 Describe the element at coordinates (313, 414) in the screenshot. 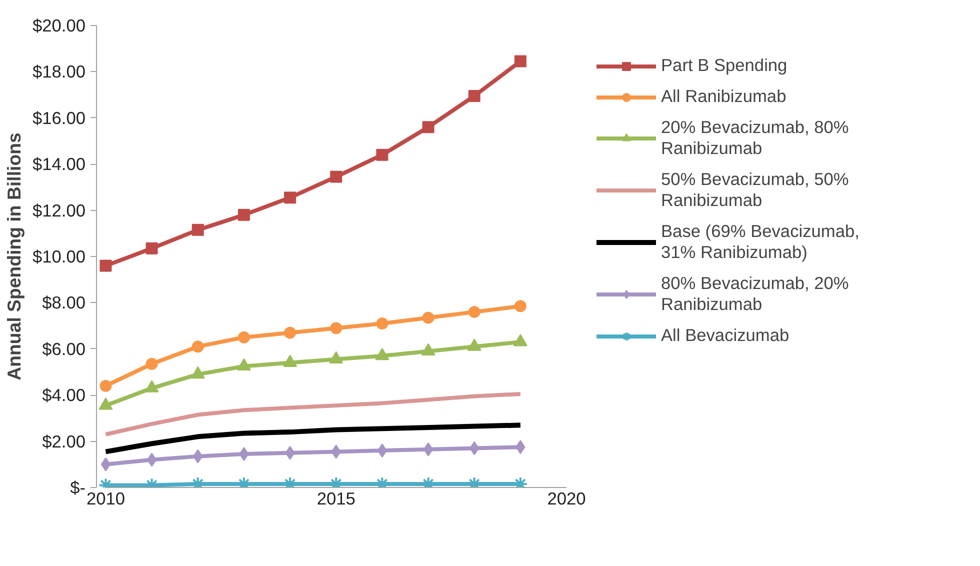

I see `line-series` at that location.